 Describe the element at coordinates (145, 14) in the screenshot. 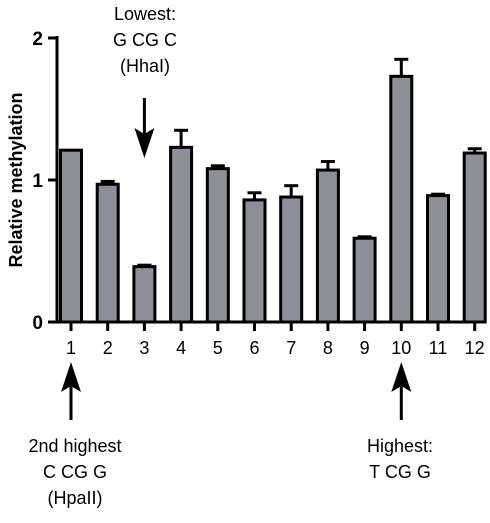

I see `annotation-3-line-0: Lowest:` at that location.